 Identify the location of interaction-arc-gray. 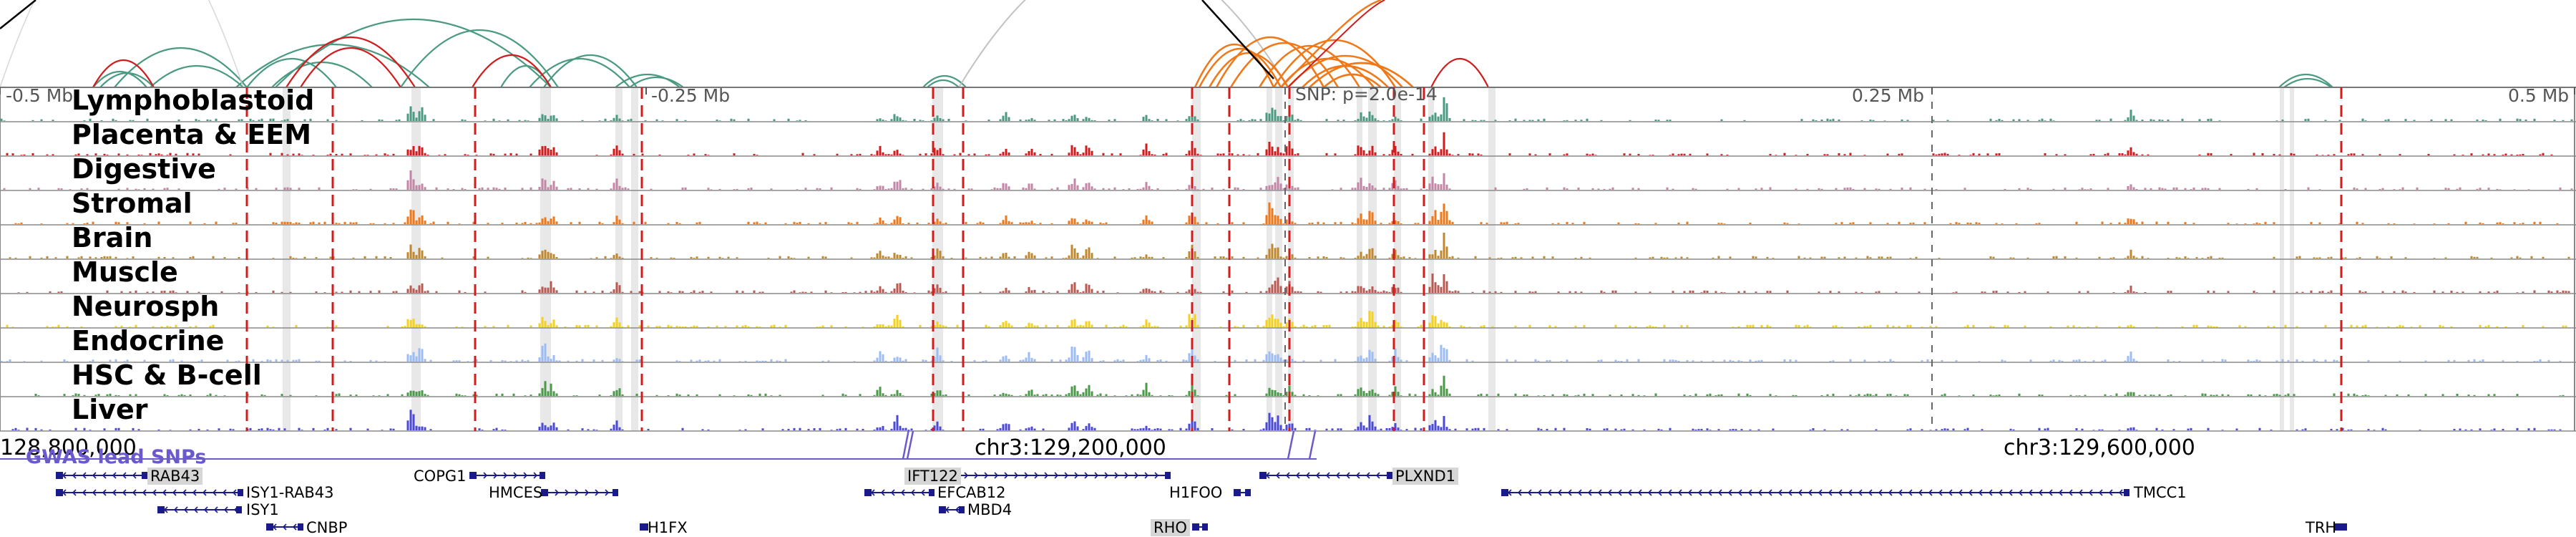
(1123, 44).